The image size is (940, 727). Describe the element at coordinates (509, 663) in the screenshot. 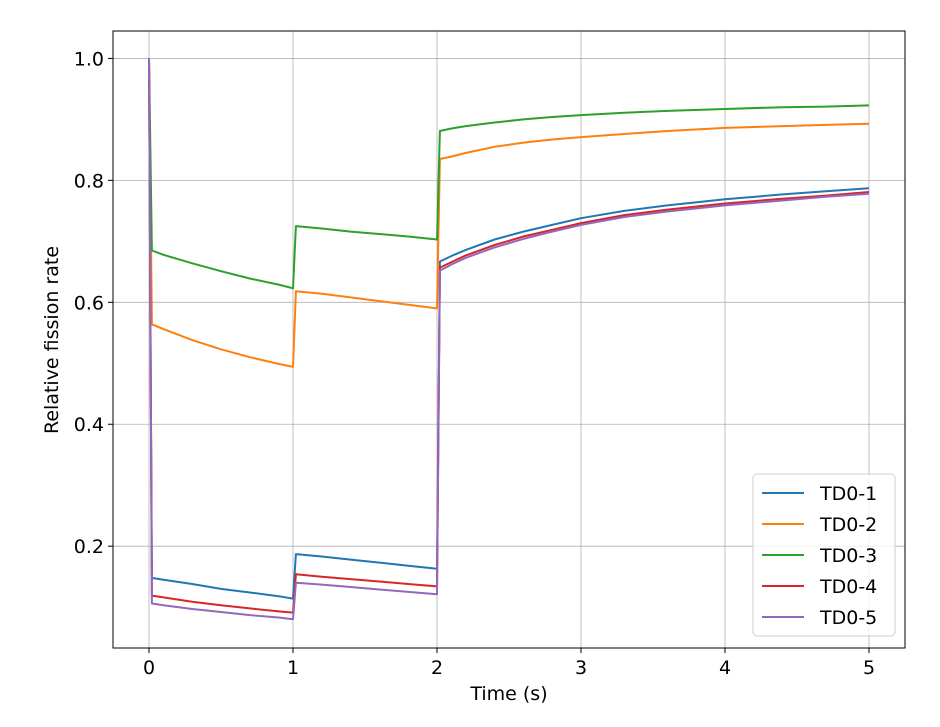

I see `x-axis-ticks: 0 1 2 3 4 5` at that location.